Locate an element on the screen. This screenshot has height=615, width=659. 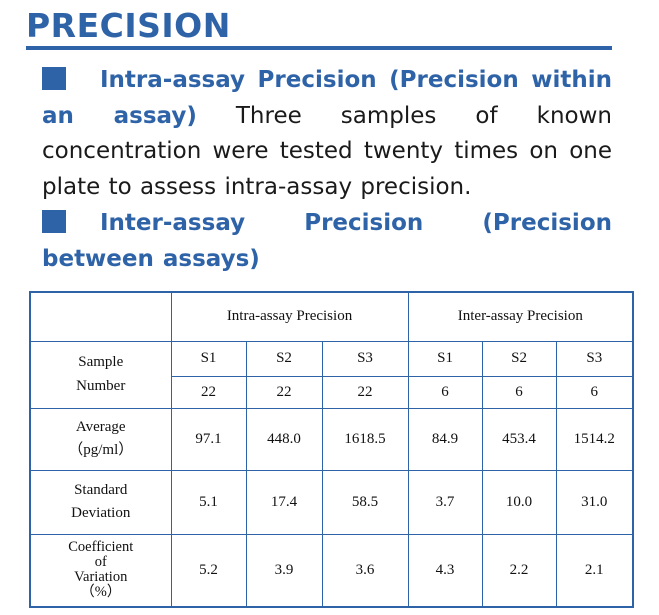
standard-deviation-label: Standard Deviation is located at coordinates (100, 502).